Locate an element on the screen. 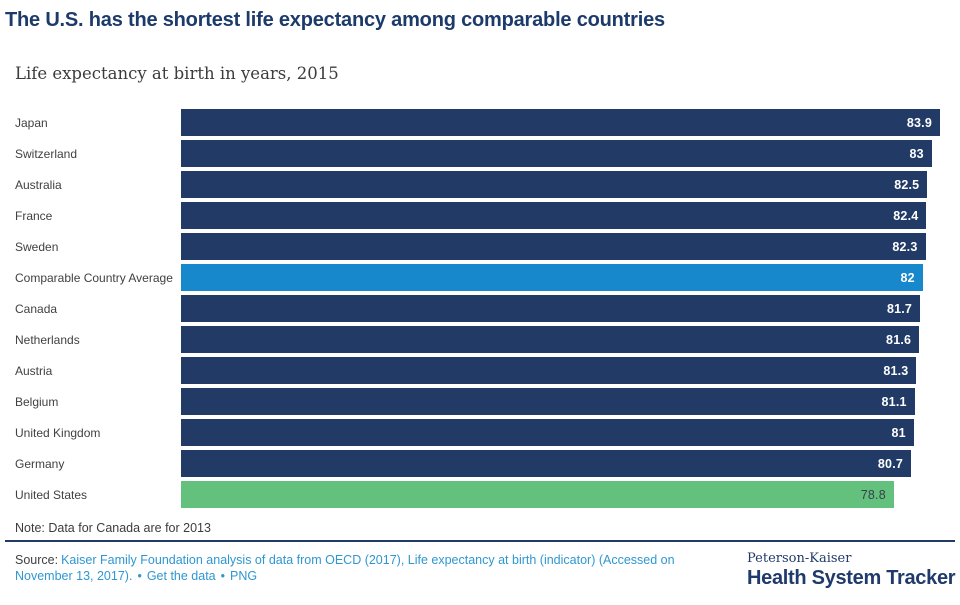 The image size is (960, 605). bar-switzerland: 83 is located at coordinates (556, 153).